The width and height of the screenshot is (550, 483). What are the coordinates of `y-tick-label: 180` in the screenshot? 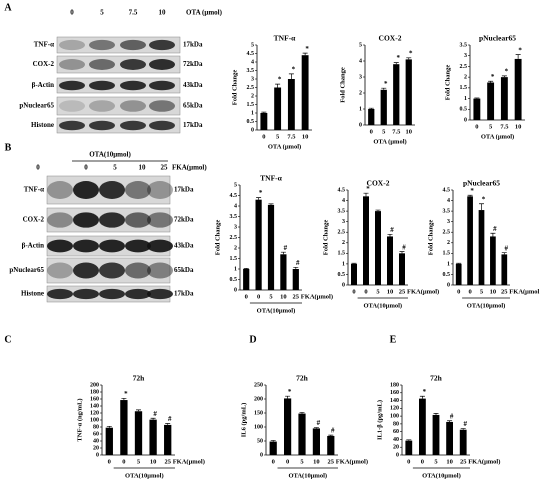 It's located at (394, 385).